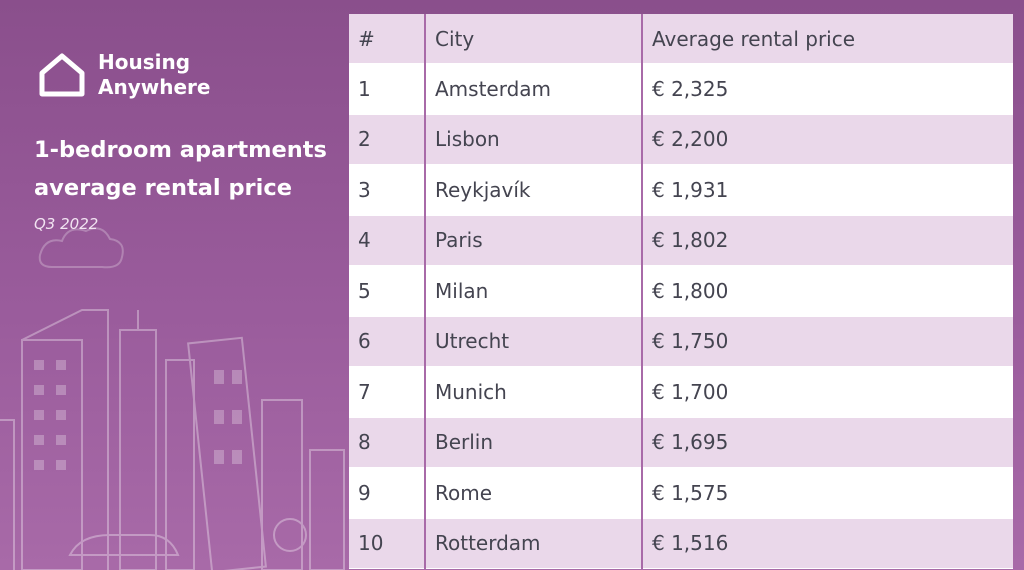 The width and height of the screenshot is (1024, 570). I want to click on brand-logo: Housing Anywhere, so click(124, 75).